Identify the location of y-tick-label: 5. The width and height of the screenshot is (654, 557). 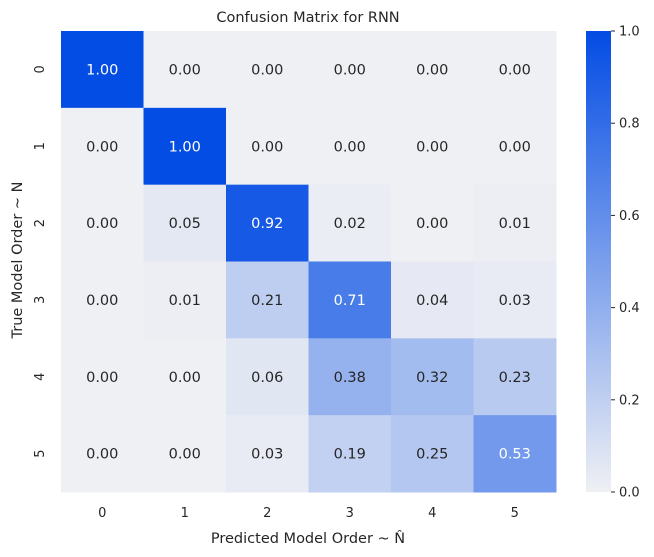
(40, 453).